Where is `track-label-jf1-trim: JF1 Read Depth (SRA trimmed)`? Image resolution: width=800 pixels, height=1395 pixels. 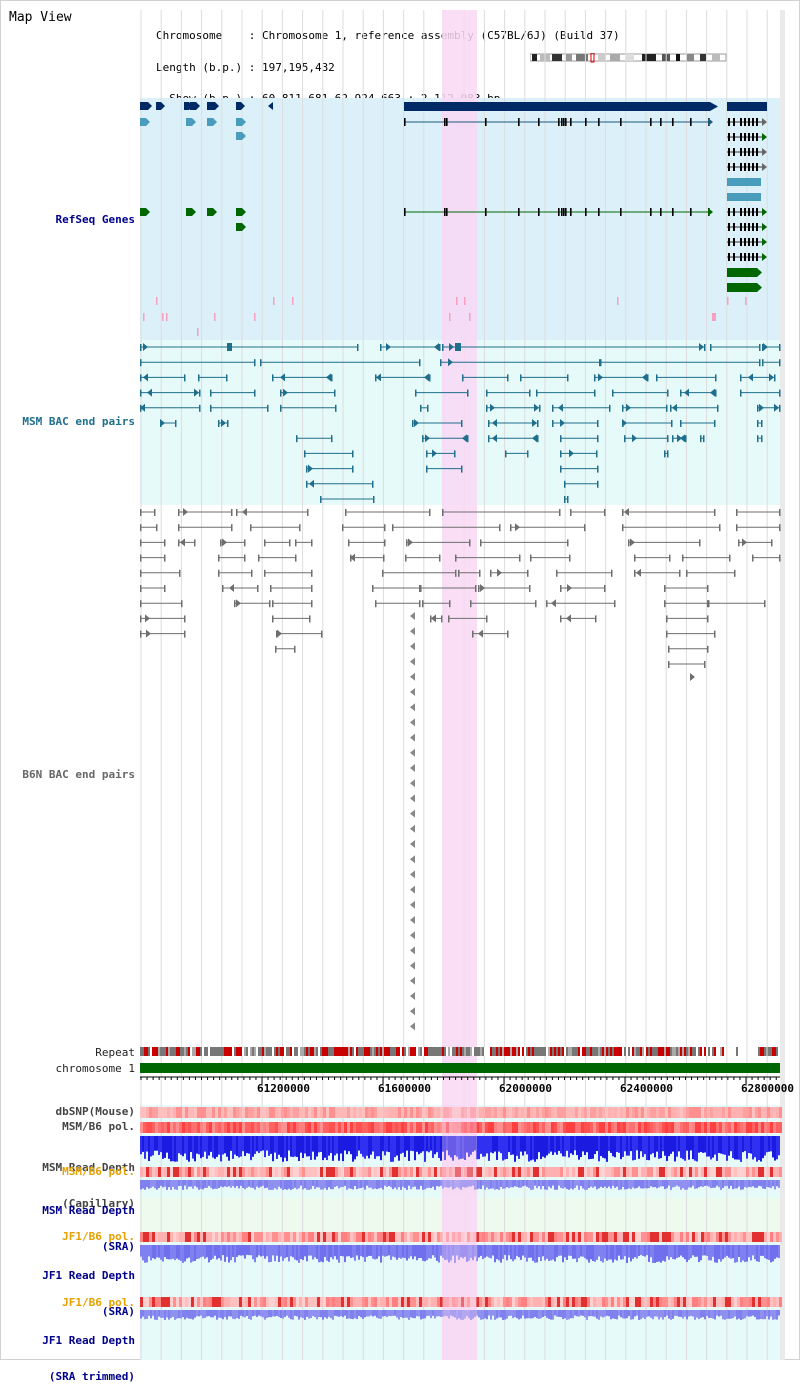 track-label-jf1-trim: JF1 Read Depth (SRA trimmed) is located at coordinates (88, 1353).